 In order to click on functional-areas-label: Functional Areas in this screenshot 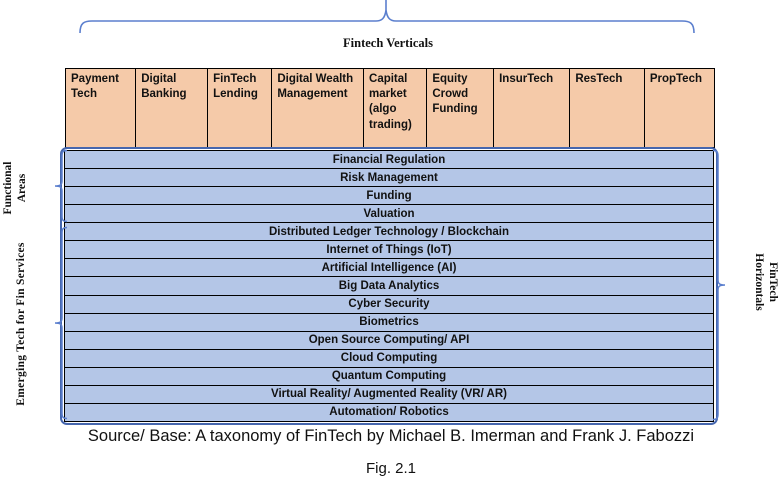, I will do `click(15, 188)`.